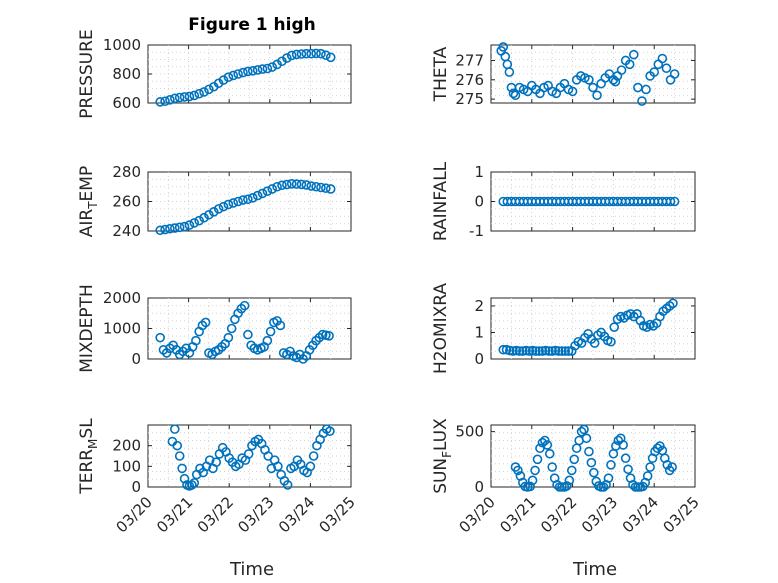 The image size is (778, 583). I want to click on y-axis-label-subscript: F, so click(447, 454).